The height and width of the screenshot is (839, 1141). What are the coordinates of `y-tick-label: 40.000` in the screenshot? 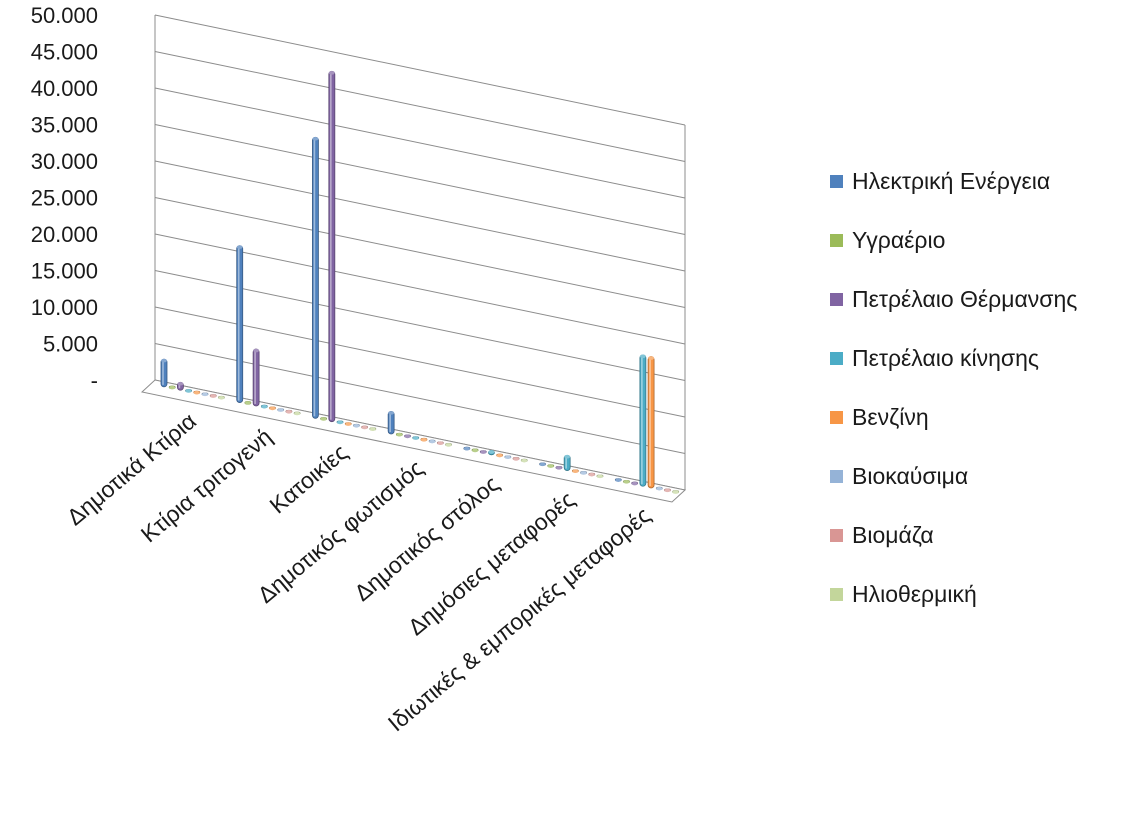 It's located at (64, 88).